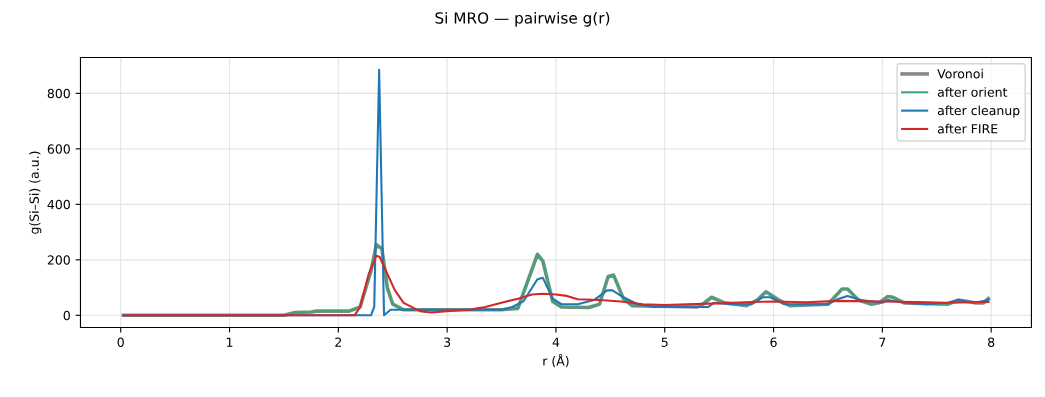 This screenshot has height=397, width=1045. What do you see at coordinates (556, 360) in the screenshot?
I see `x-axis-title: r (Å)` at bounding box center [556, 360].